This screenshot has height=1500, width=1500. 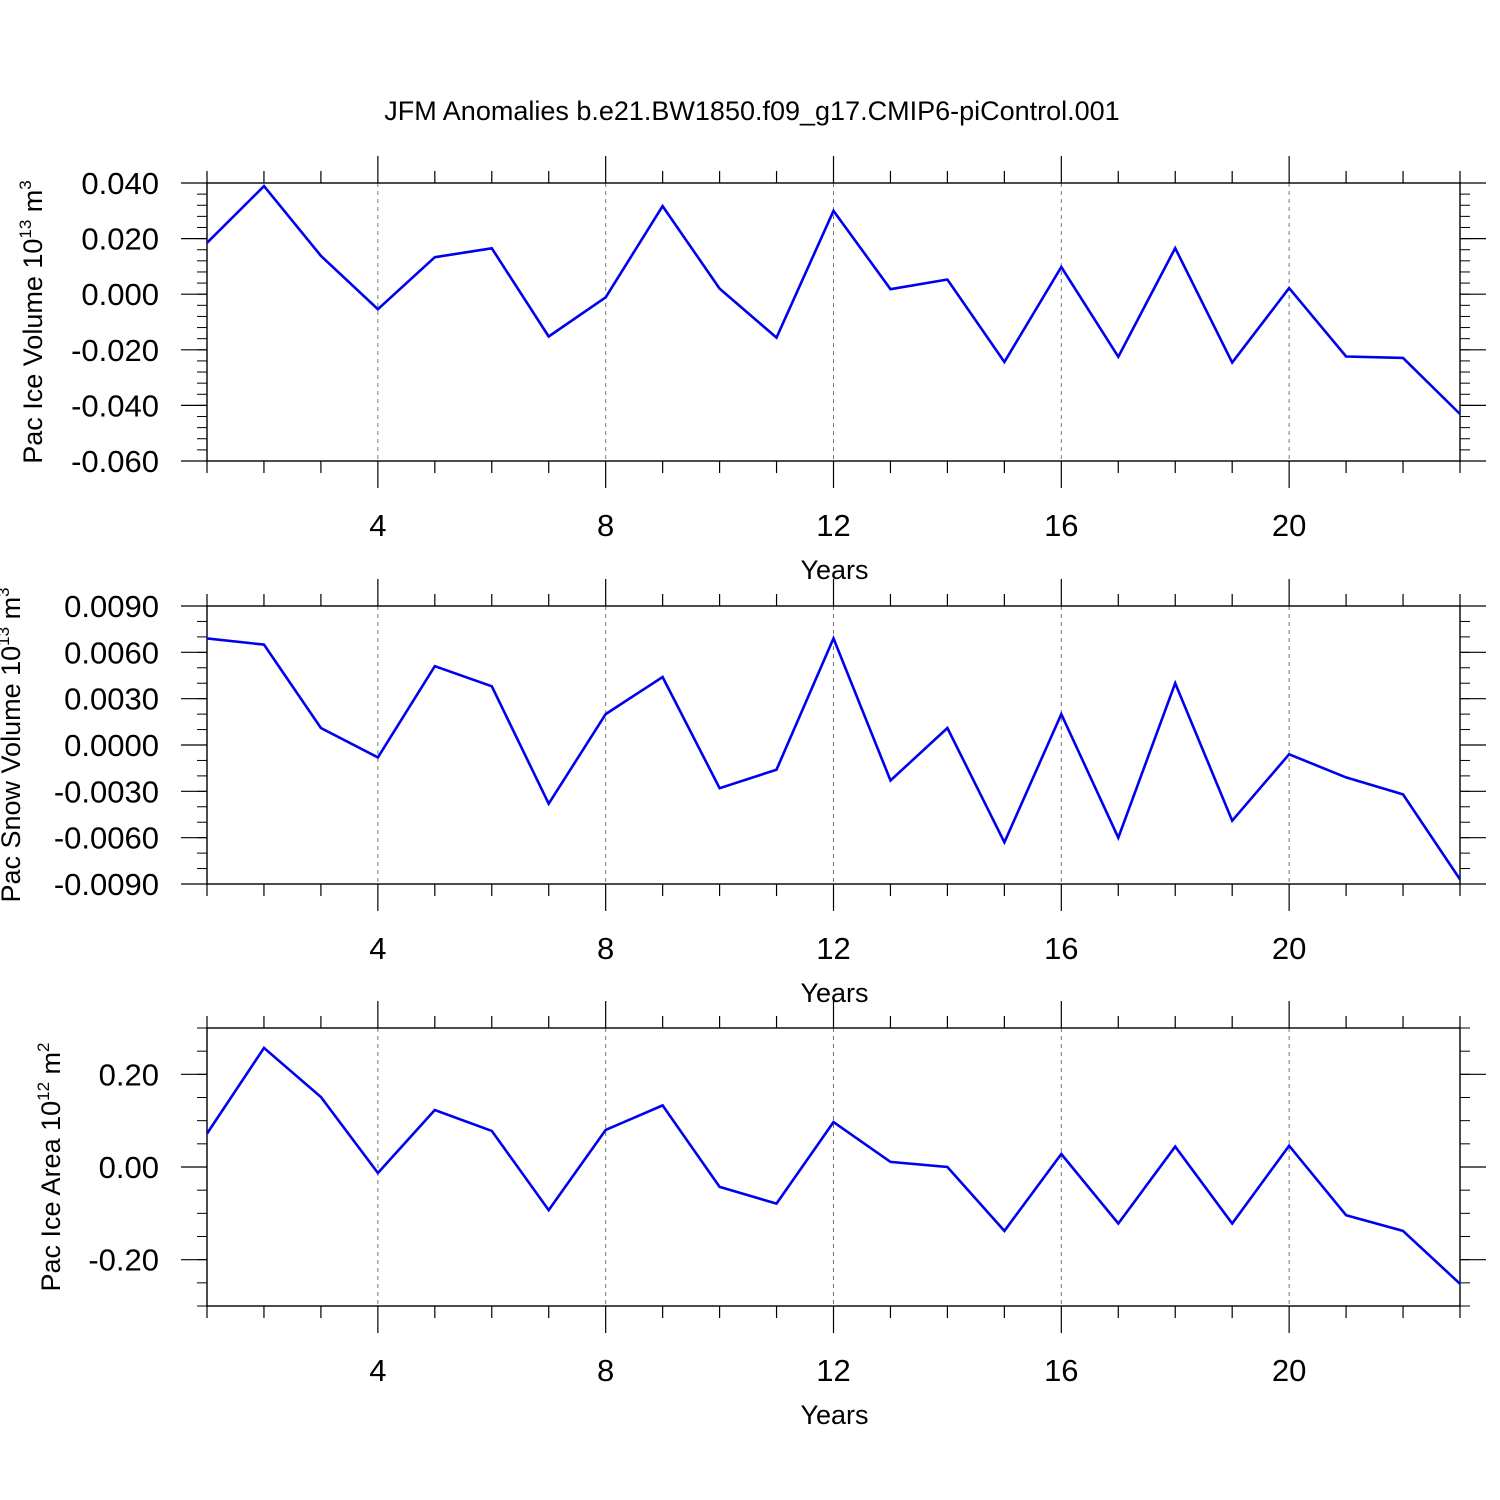 I want to click on y-tick-label: 0.00, so click(x=129, y=1167).